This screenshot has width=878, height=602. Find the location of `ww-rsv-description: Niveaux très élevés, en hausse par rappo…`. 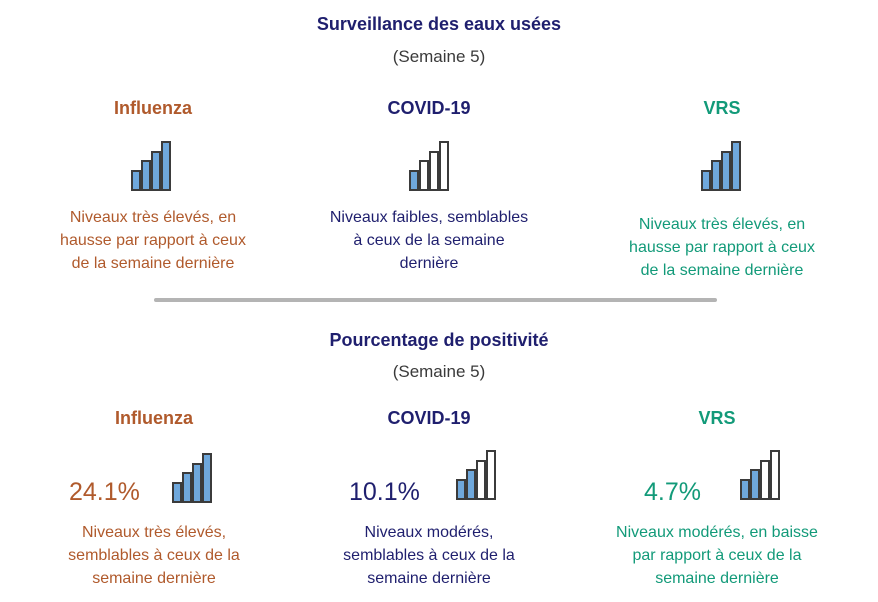

ww-rsv-description: Niveaux très élevés, en hausse par rappo… is located at coordinates (722, 247).